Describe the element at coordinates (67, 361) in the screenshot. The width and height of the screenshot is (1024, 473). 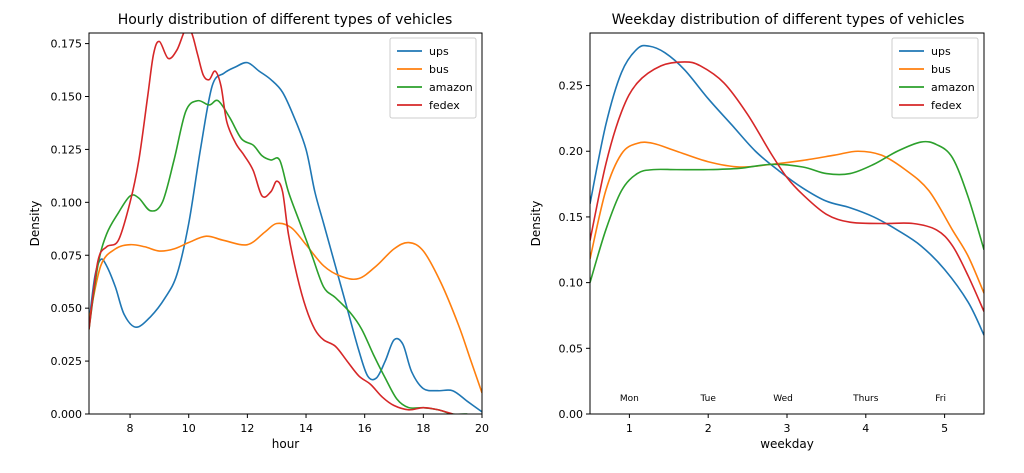
I see `y-tick-label: 0.025` at that location.